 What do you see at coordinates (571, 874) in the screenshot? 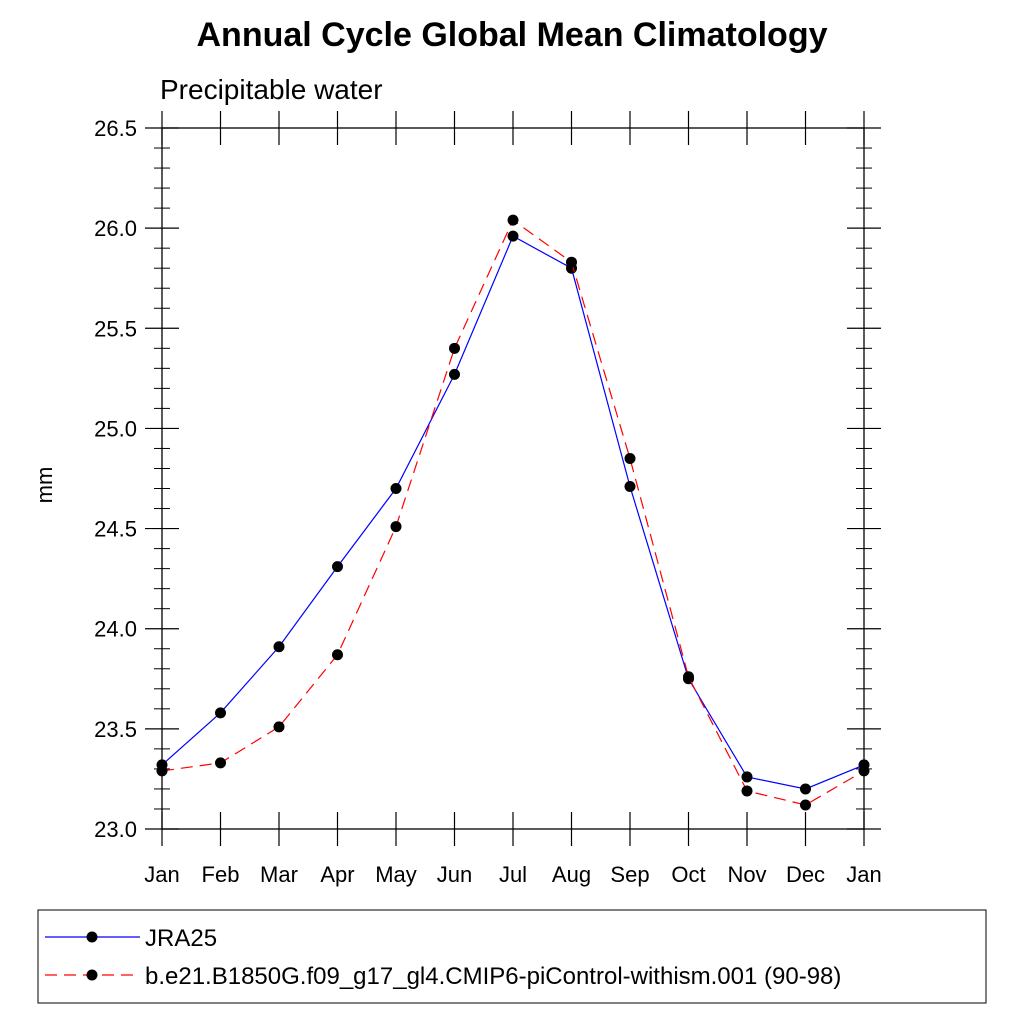
I see `x-tick-label: Aug` at bounding box center [571, 874].